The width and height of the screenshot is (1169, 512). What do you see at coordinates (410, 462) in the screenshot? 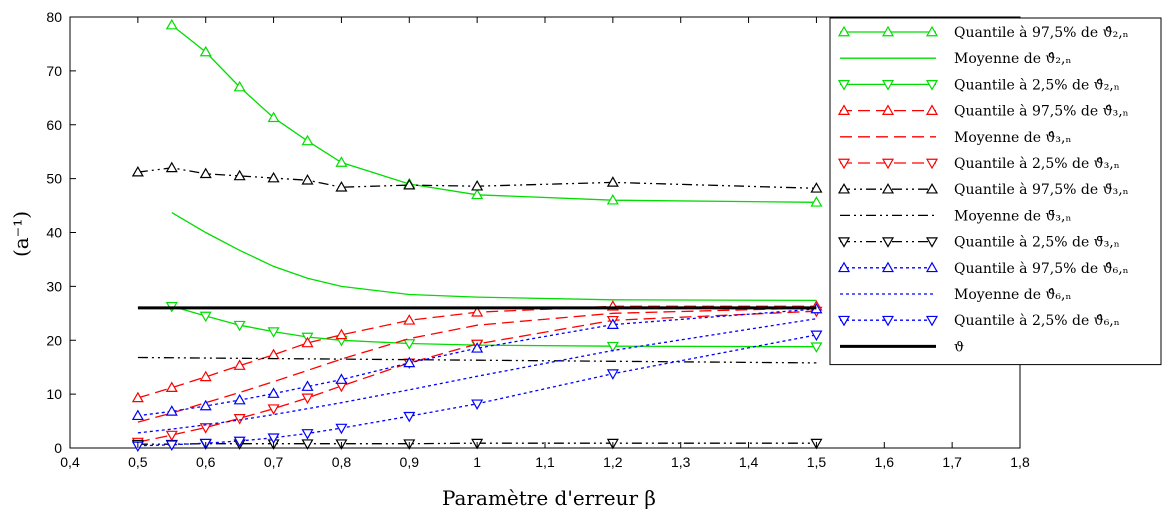
I see `x-tick-label: 0,9` at bounding box center [410, 462].